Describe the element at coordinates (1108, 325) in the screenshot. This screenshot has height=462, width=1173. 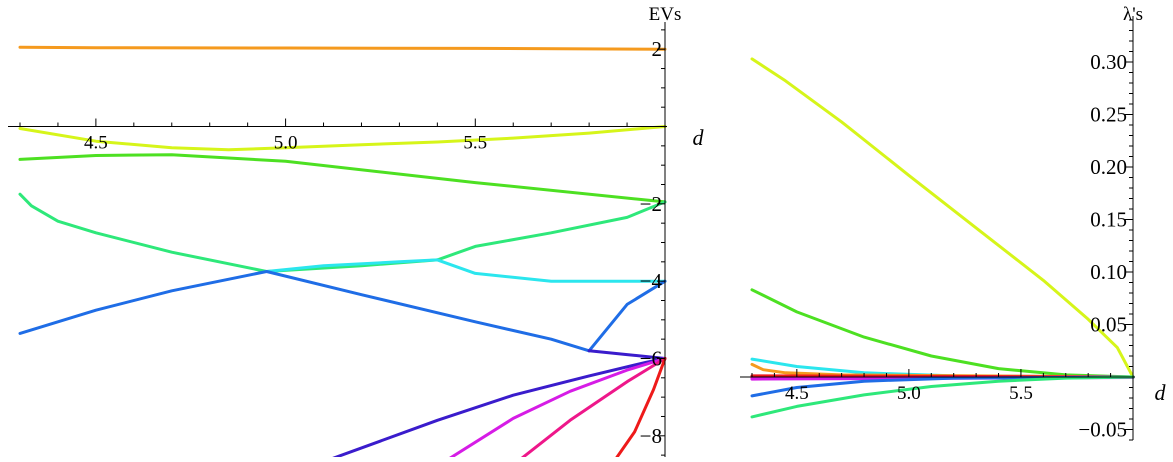
I see `y-tick-label: 0.05` at that location.